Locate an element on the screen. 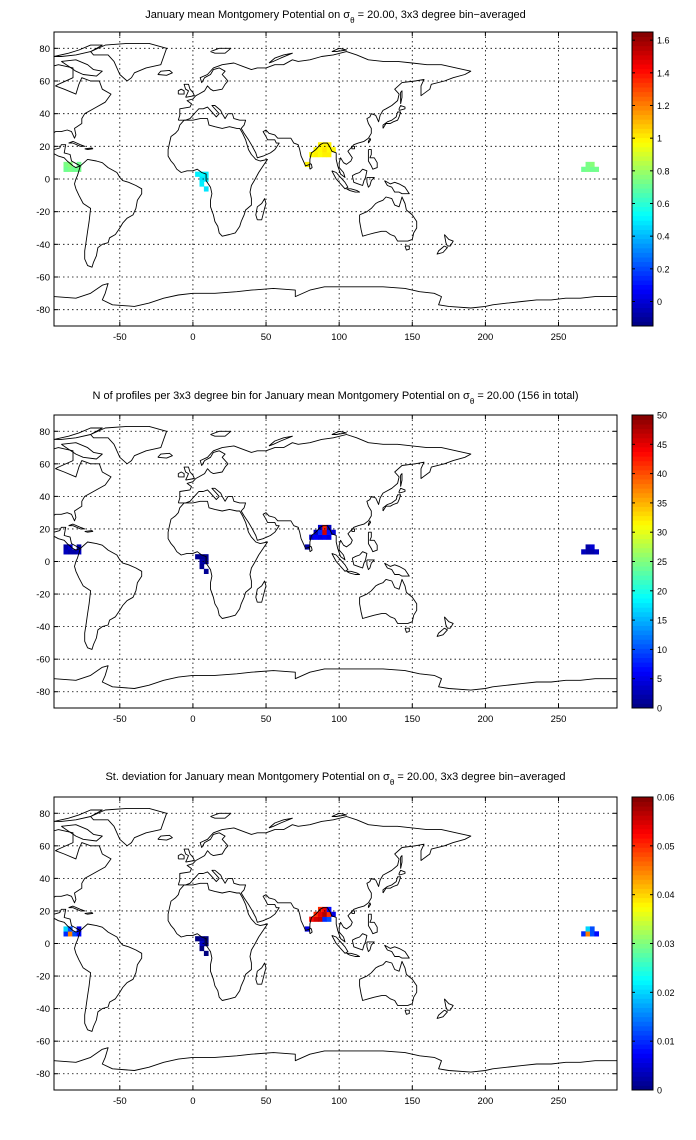 This screenshot has width=696, height=1140. y-tick-label: -80 is located at coordinates (43, 310).